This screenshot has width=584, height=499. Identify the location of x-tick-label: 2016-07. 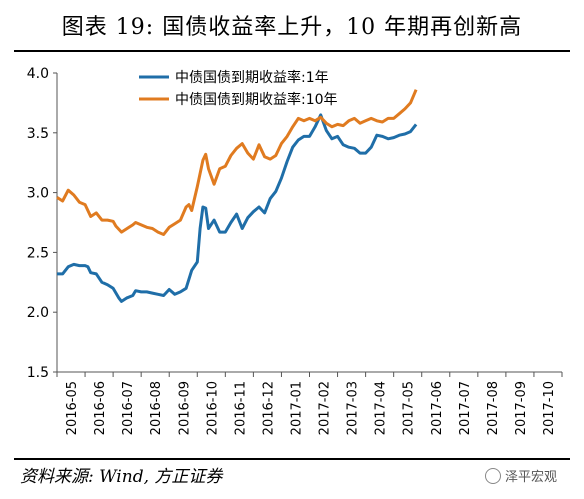
(128, 408).